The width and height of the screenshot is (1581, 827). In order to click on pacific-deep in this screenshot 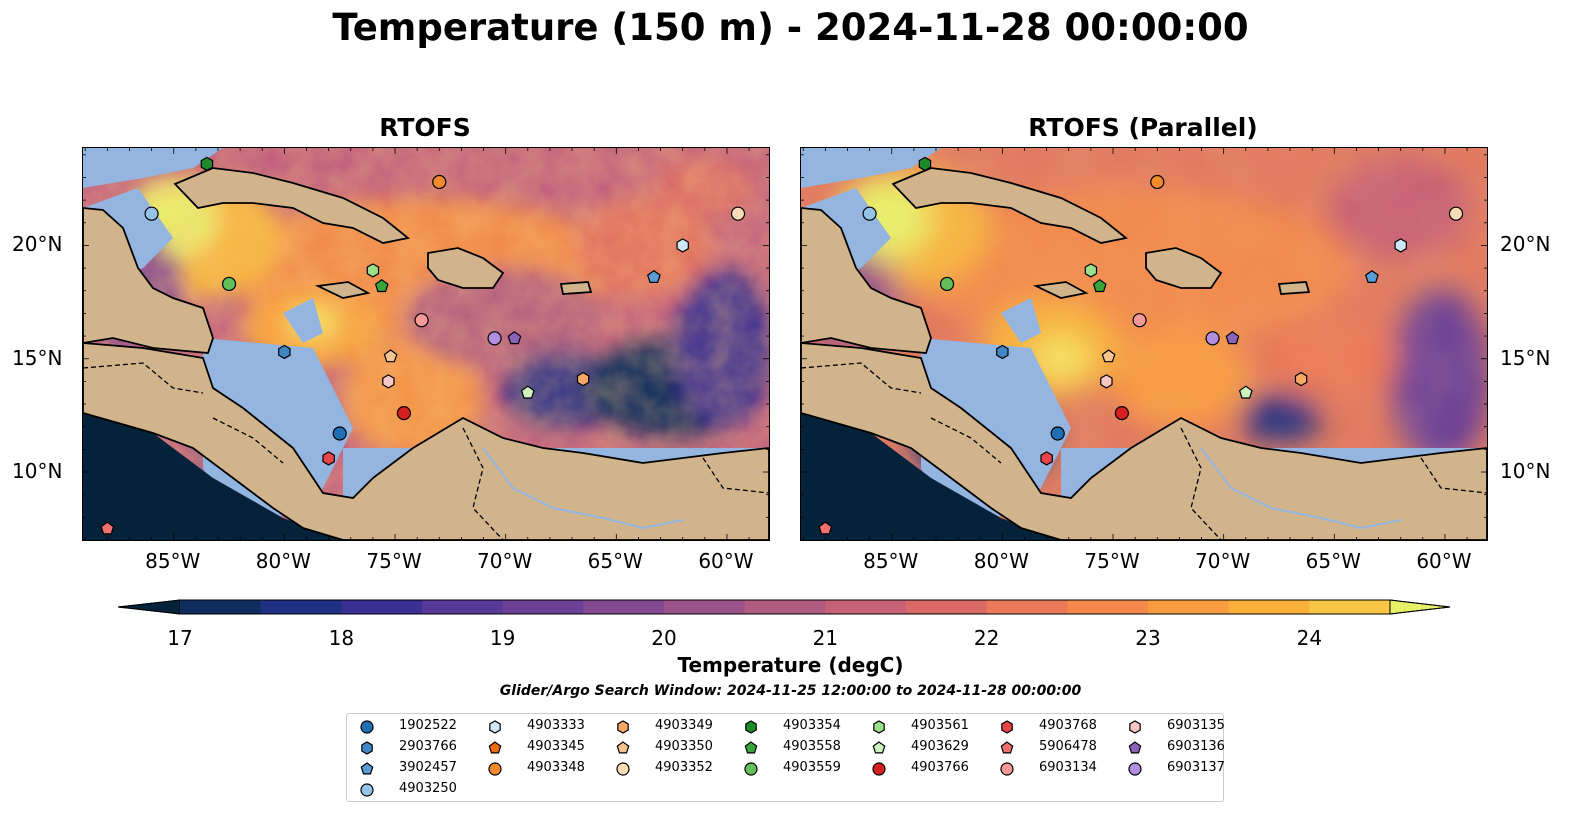, I will do `click(931, 476)`.